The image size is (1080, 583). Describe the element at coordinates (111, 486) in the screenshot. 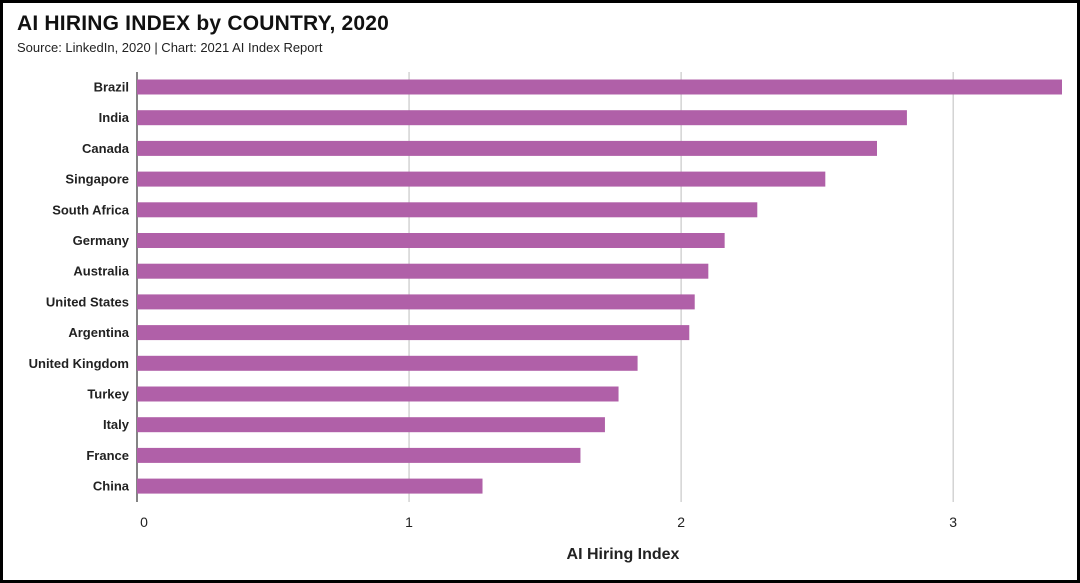

I see `category-label: China` at that location.